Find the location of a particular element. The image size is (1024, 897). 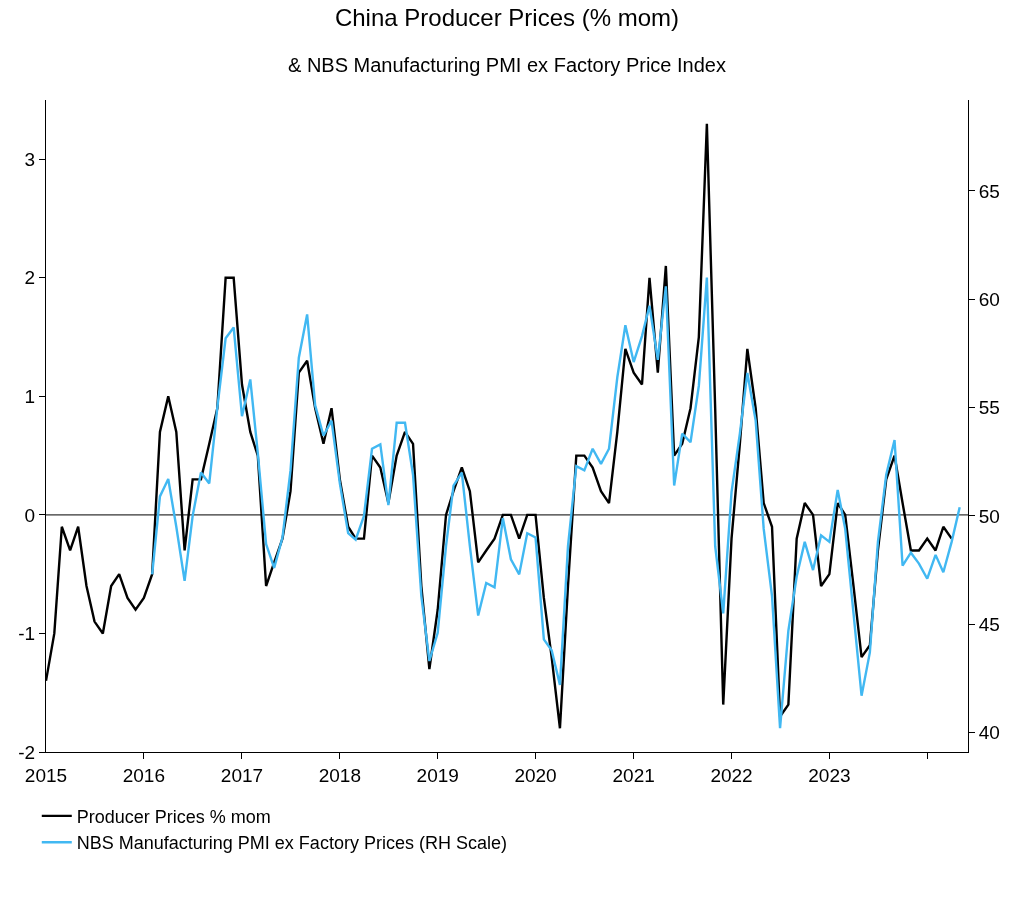

x-tick-label: 2021 is located at coordinates (633, 775).